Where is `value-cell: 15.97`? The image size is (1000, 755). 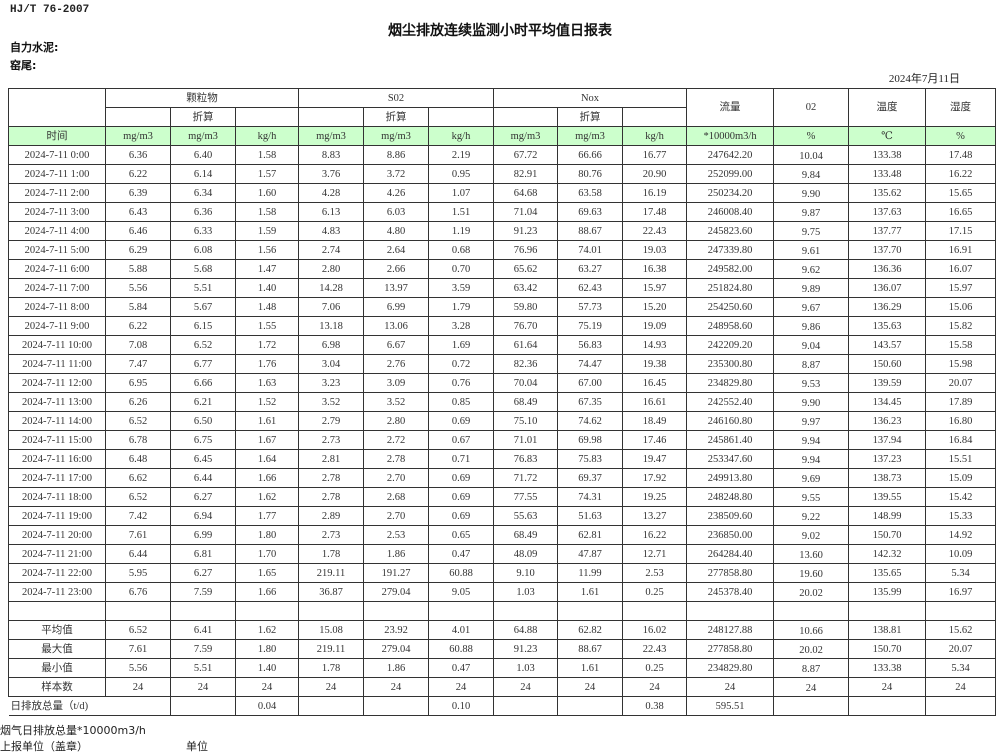 value-cell: 15.97 is located at coordinates (961, 288).